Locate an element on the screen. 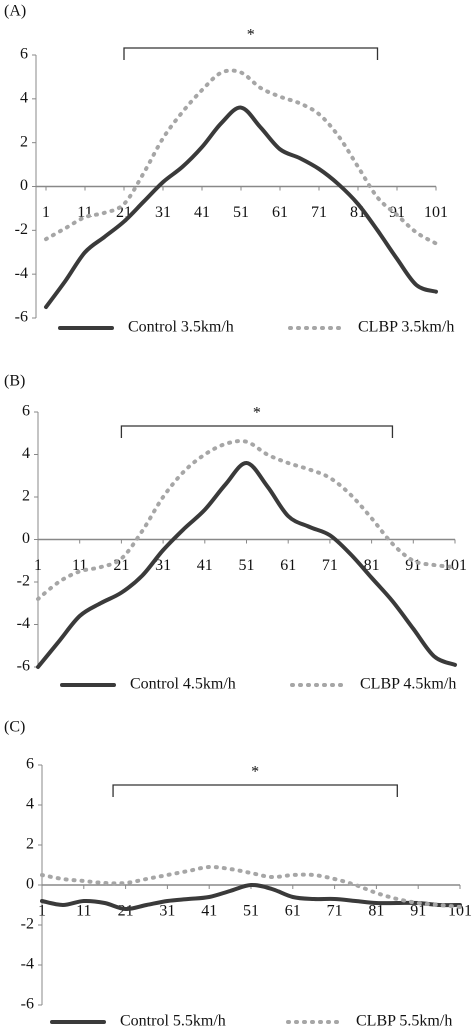  x-tick-label: 91 is located at coordinates (418, 911).